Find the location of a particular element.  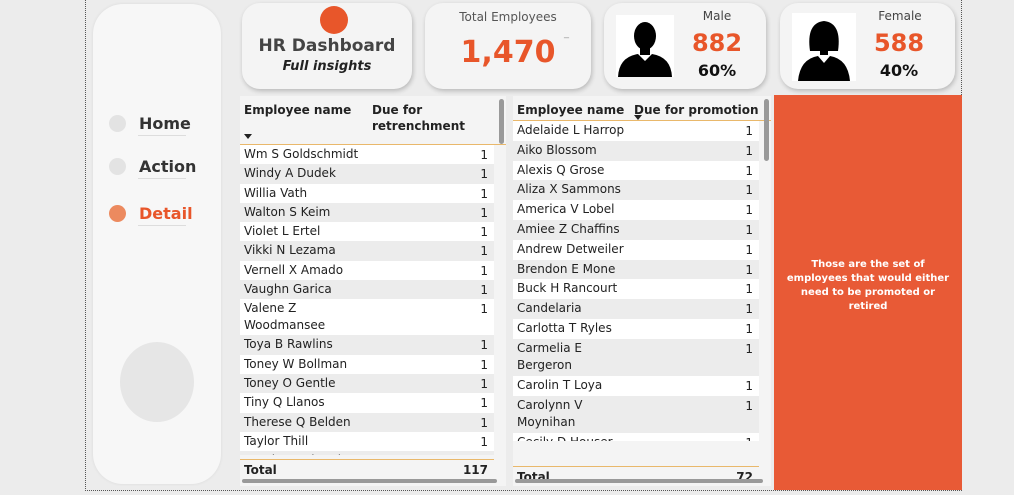

male-card: Male 882 60% is located at coordinates (685, 46).